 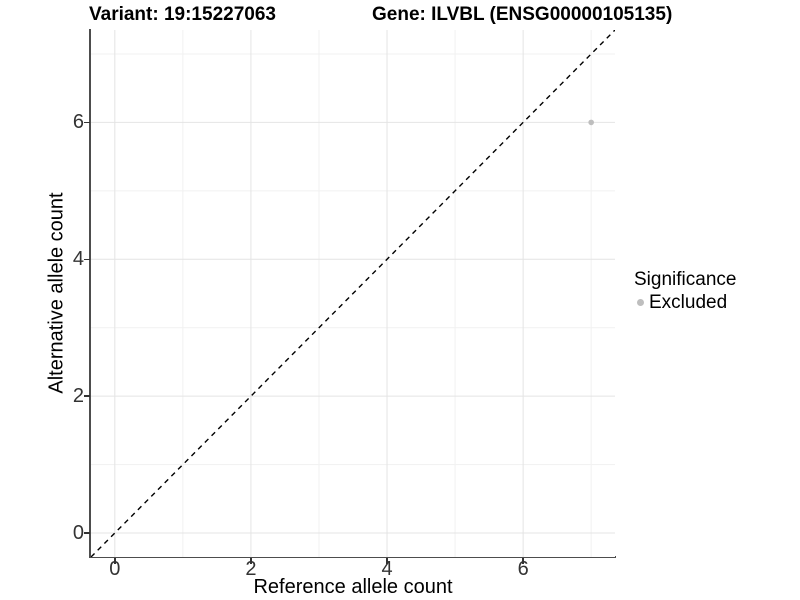 What do you see at coordinates (78, 533) in the screenshot?
I see `y-tick-label: 0` at bounding box center [78, 533].